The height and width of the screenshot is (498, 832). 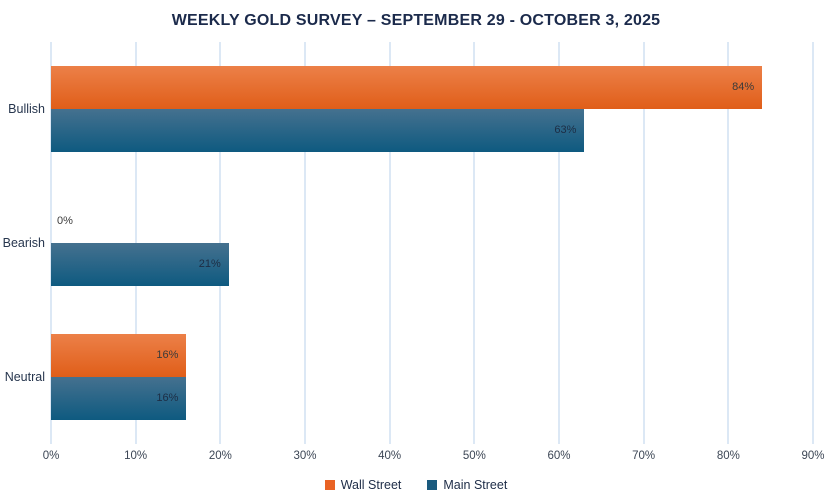 What do you see at coordinates (318, 130) in the screenshot?
I see `bar-main-street-bullish` at bounding box center [318, 130].